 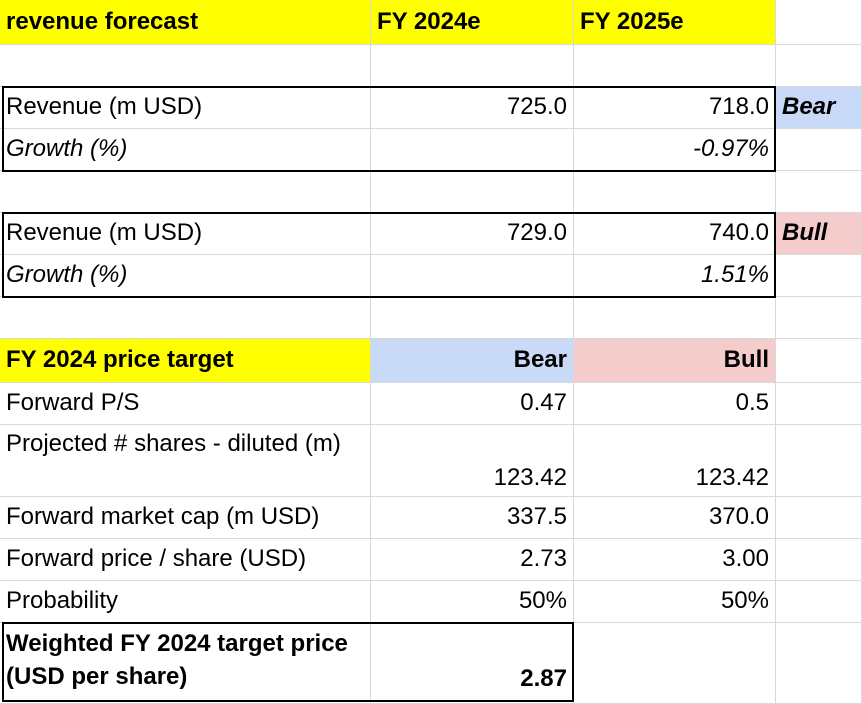 I want to click on cell-price-target-bear: Bear, so click(x=472, y=361).